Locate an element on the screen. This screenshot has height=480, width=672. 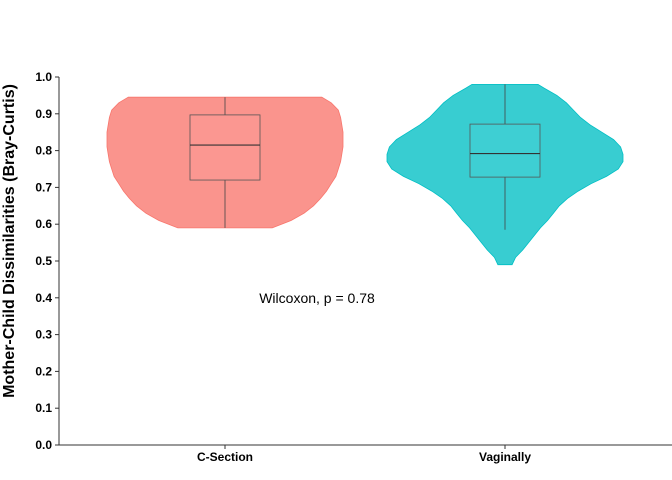
y-tick-label: 0.2 is located at coordinates (43, 371).